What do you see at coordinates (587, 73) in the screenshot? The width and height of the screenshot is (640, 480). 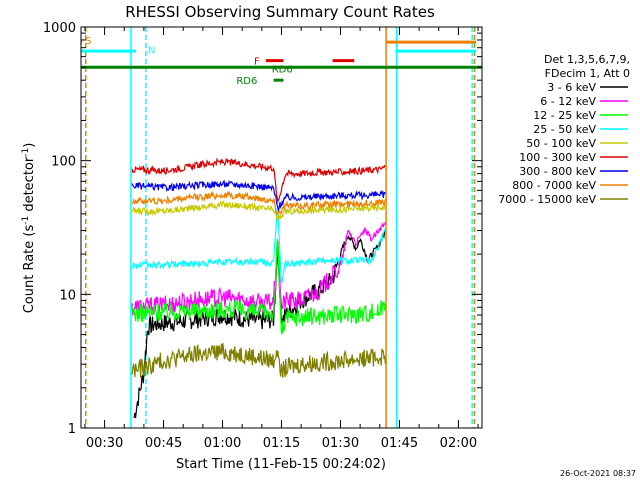 I see `legend-header: FDecim 1, Att 0` at bounding box center [587, 73].